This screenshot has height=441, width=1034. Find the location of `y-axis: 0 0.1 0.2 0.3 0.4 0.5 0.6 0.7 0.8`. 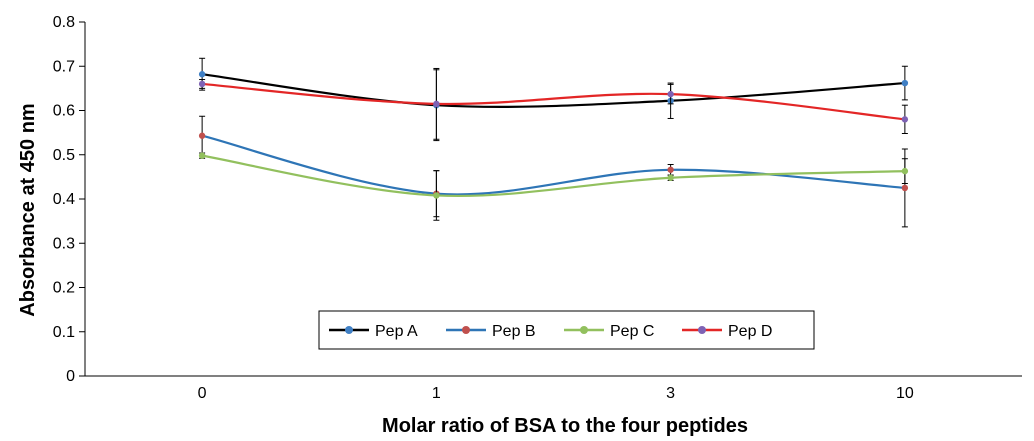

y-axis: 0 0.1 0.2 0.3 0.4 0.5 0.6 0.7 0.8 is located at coordinates (69, 199).